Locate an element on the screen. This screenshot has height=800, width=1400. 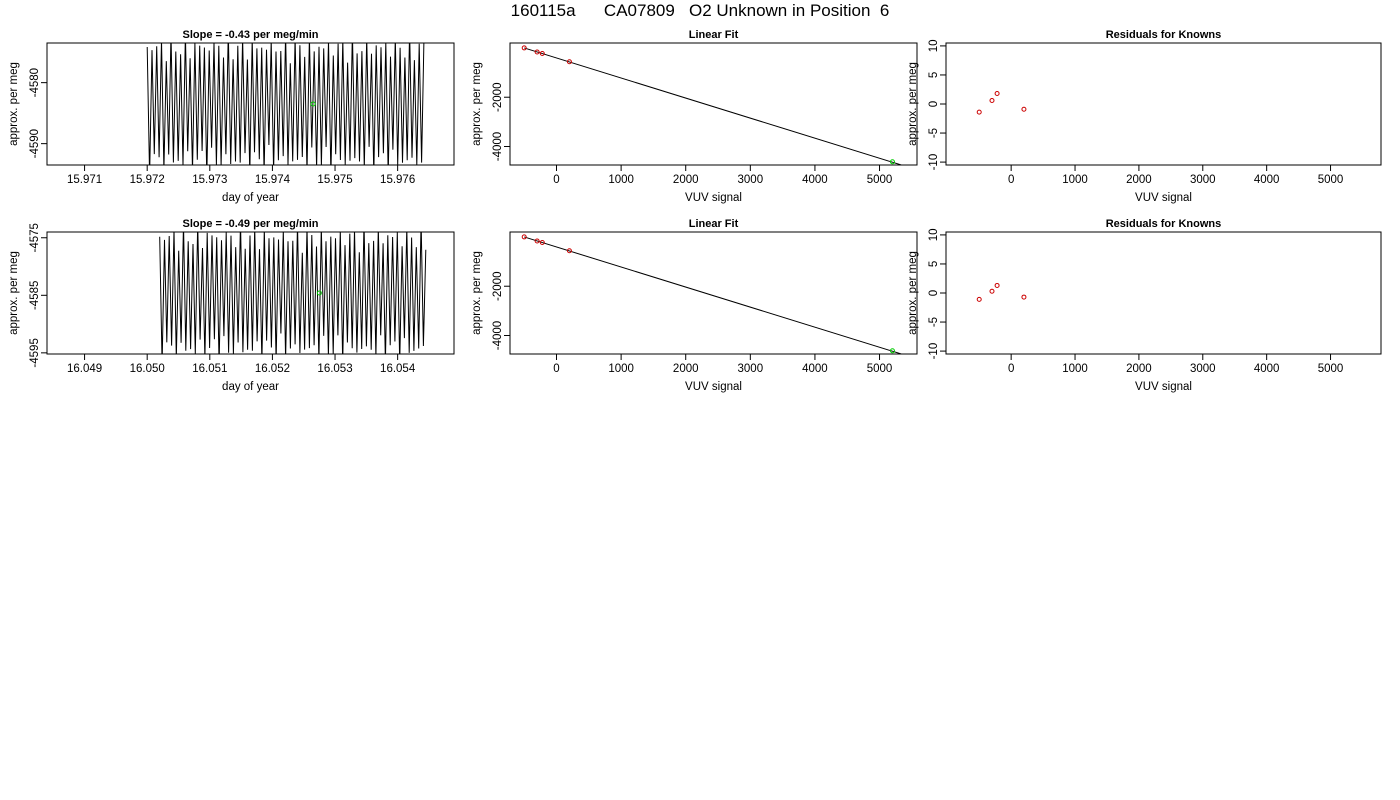
y-tick-label: -4590 is located at coordinates (35, 143).